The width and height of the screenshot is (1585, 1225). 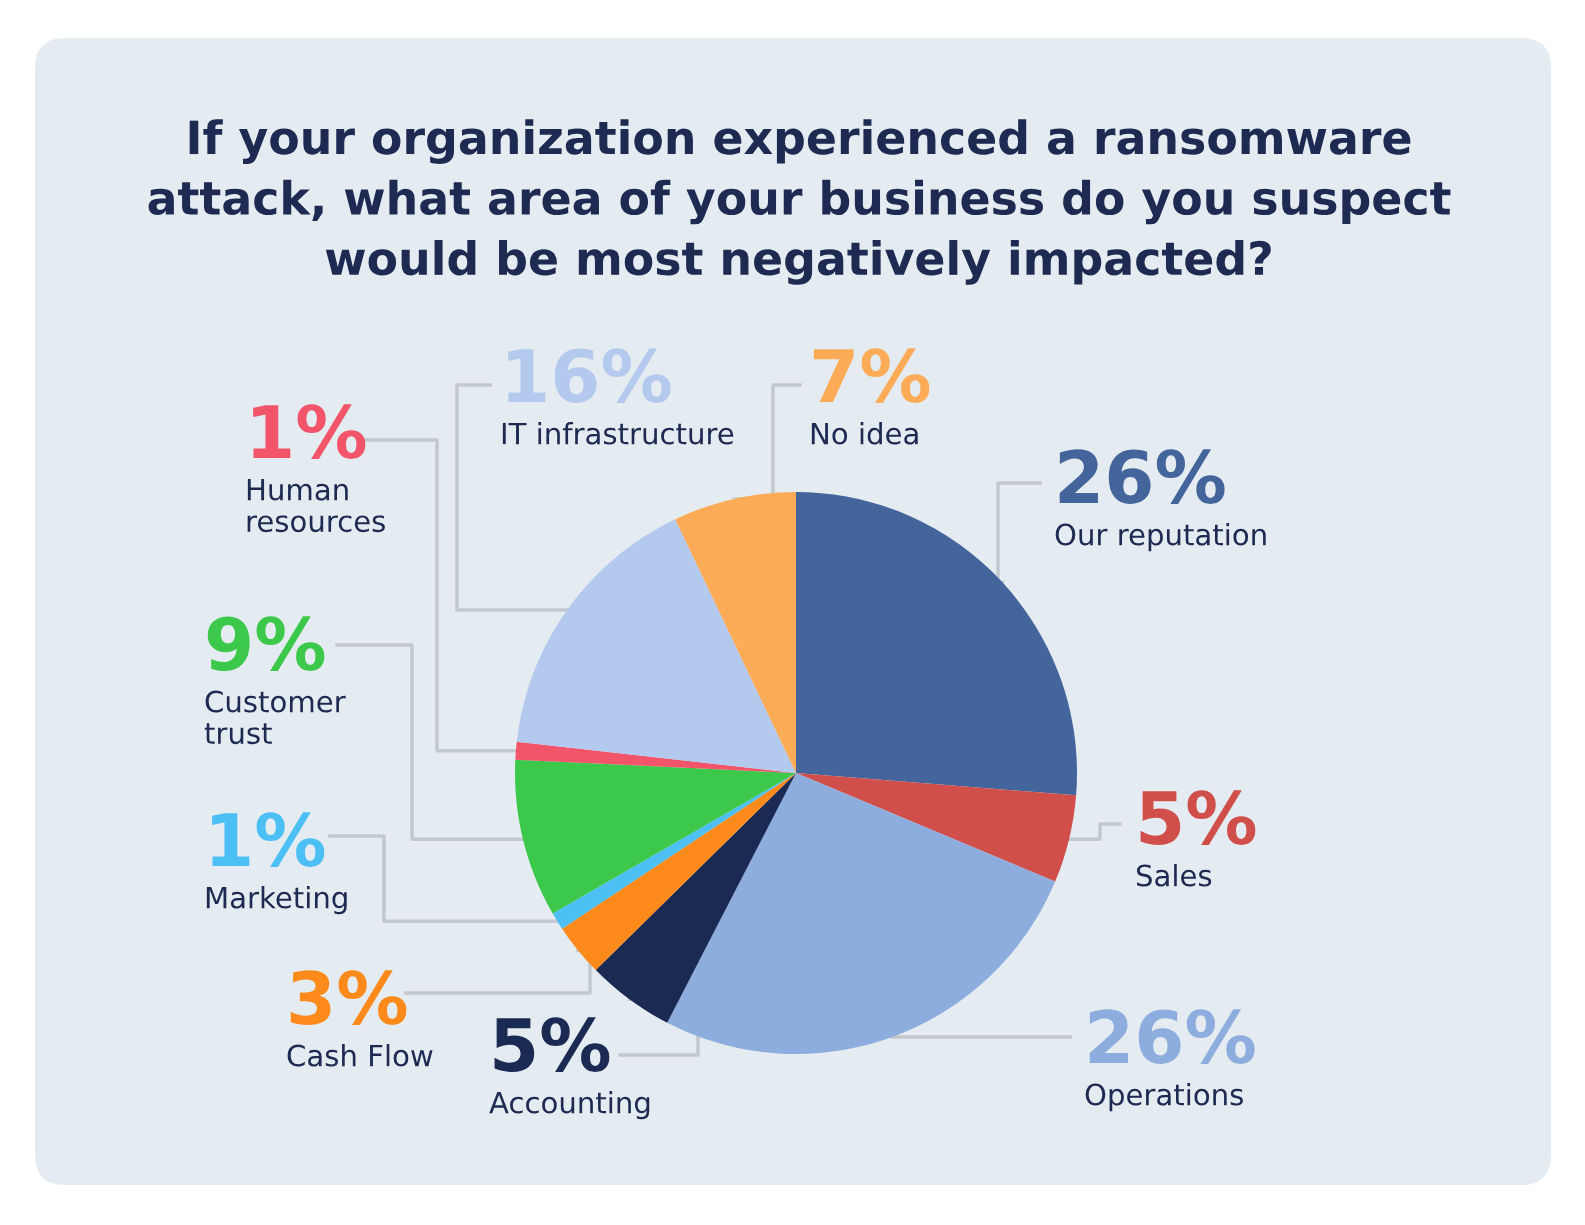 What do you see at coordinates (1174, 875) in the screenshot?
I see `slice-label: Sales` at bounding box center [1174, 875].